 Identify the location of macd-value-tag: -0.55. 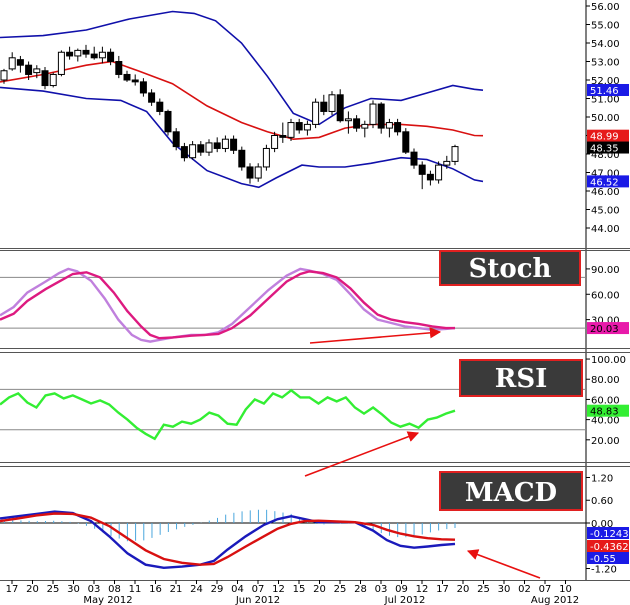
(608, 558).